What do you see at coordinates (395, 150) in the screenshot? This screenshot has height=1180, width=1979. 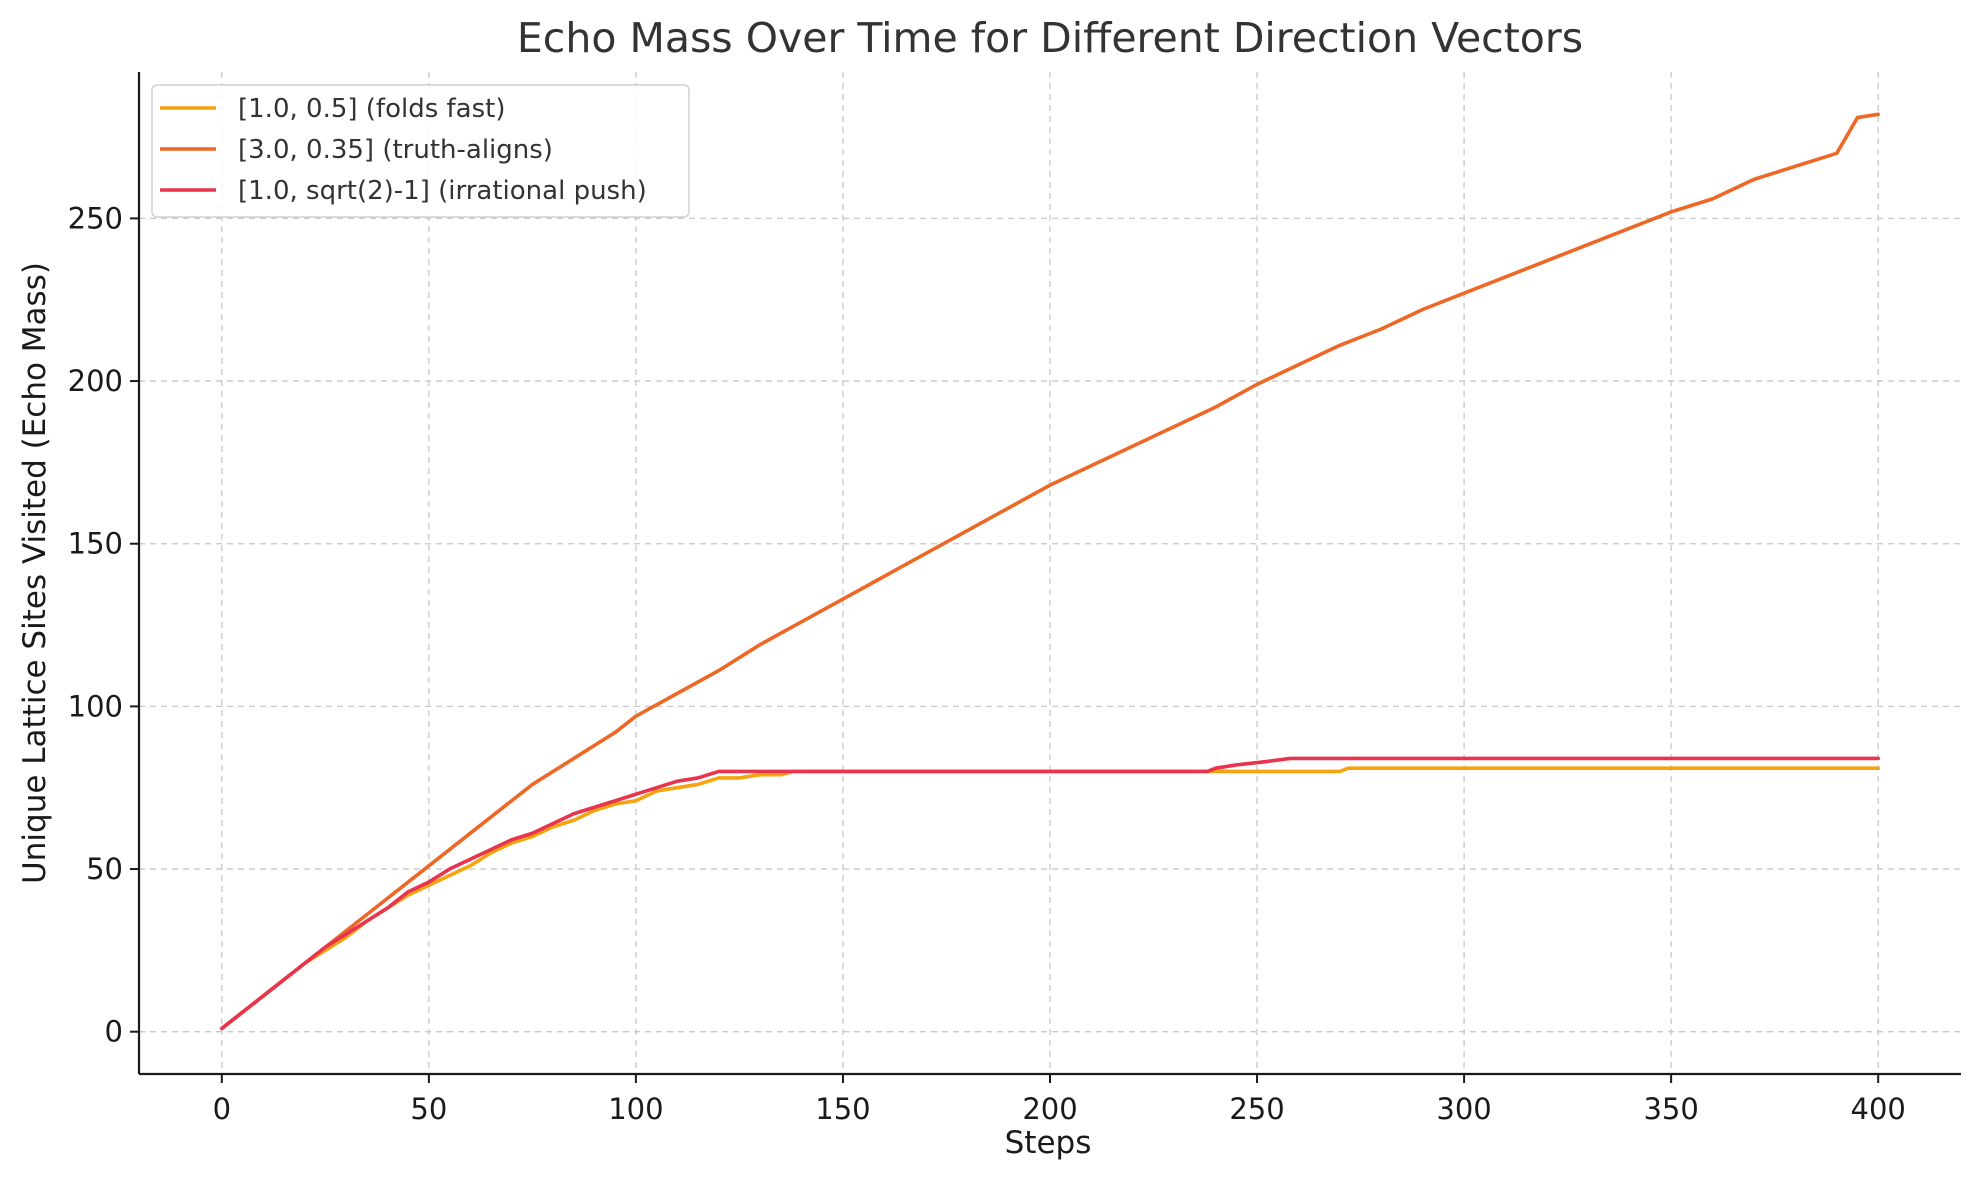 I see `legend-label-2: [3.0, 0.35] (truth-aligns)` at bounding box center [395, 150].